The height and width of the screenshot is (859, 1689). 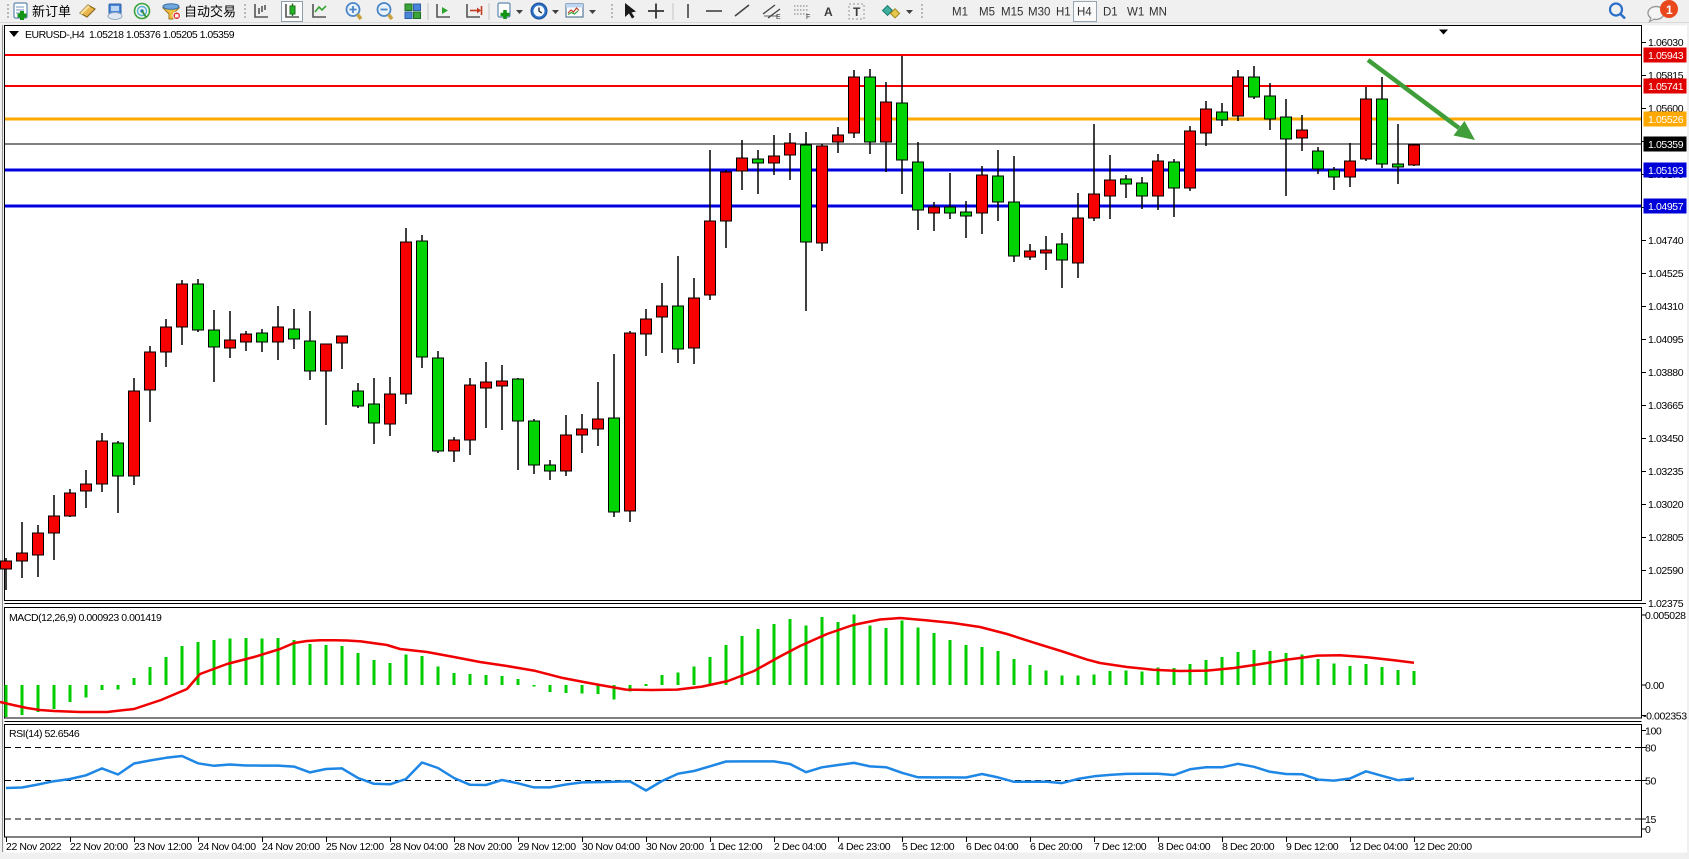 I want to click on svg-text: M30, so click(x=1039, y=13).